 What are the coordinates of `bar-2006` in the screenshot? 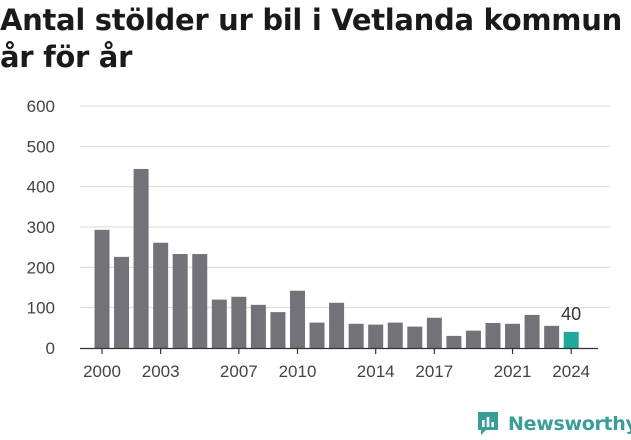 It's located at (219, 323).